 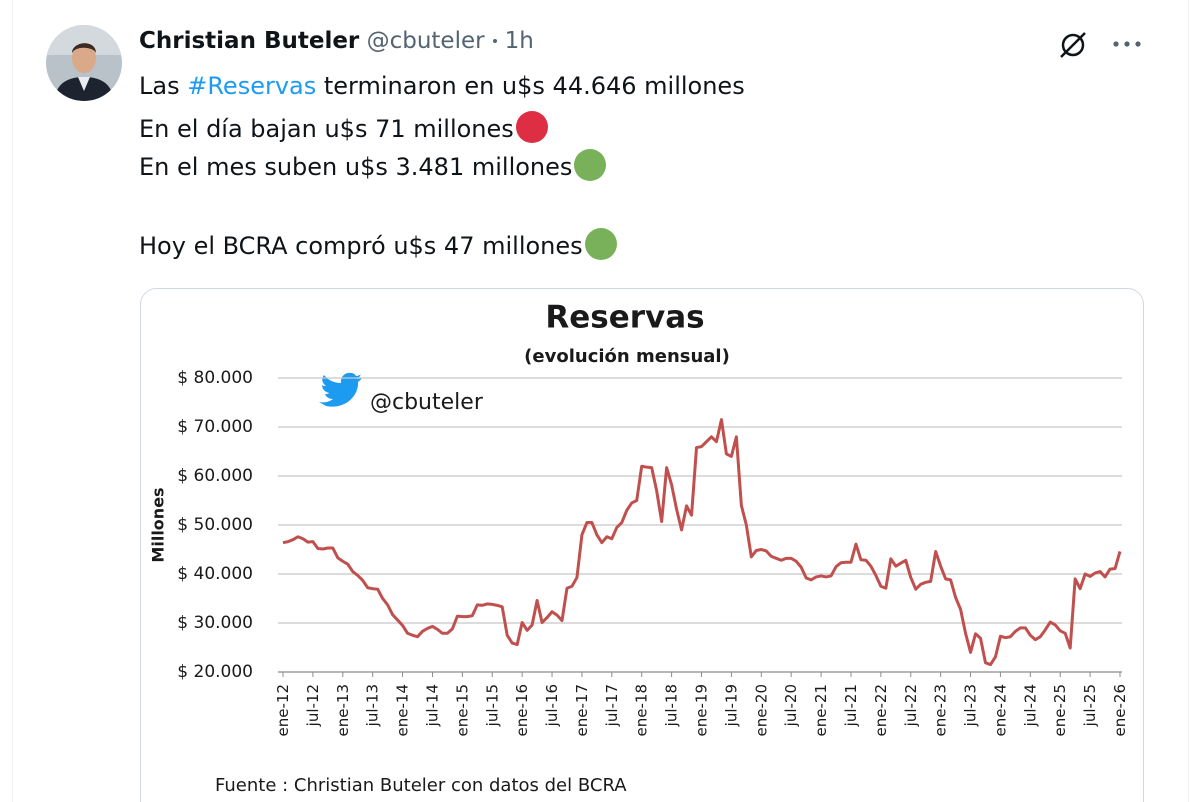 What do you see at coordinates (791, 705) in the screenshot?
I see `x-tick-label: jul-20` at bounding box center [791, 705].